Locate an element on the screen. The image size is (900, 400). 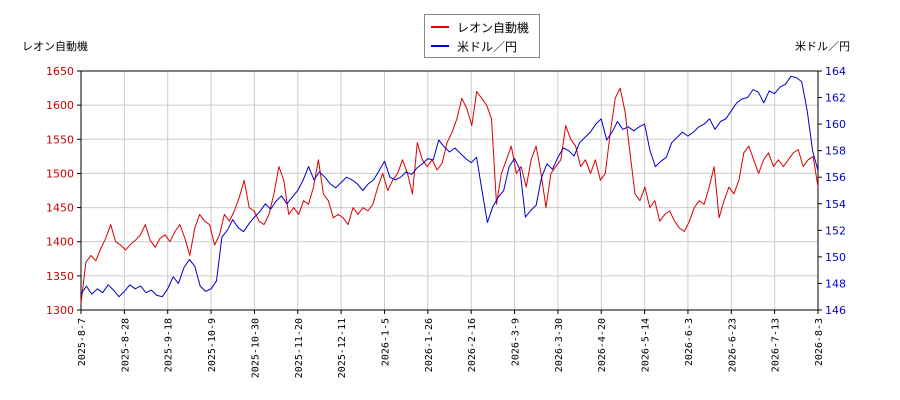
x-tick-label: 2025-10-9 is located at coordinates (212, 345).